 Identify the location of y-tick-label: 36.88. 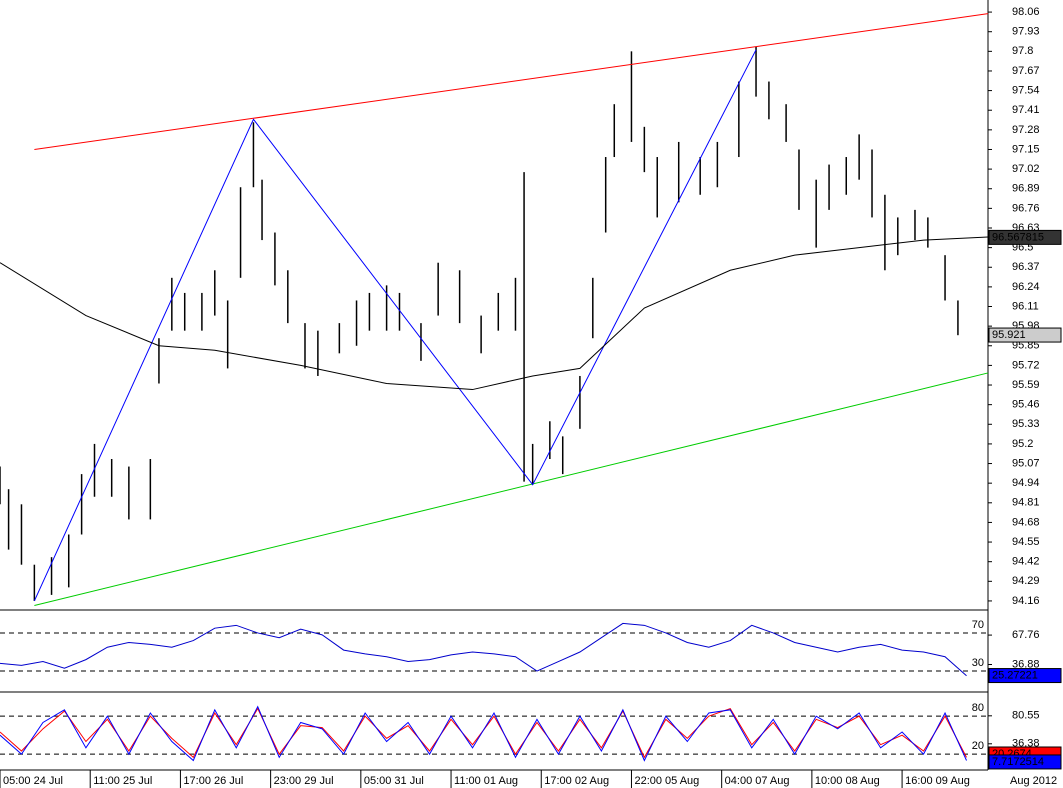
(1026, 664).